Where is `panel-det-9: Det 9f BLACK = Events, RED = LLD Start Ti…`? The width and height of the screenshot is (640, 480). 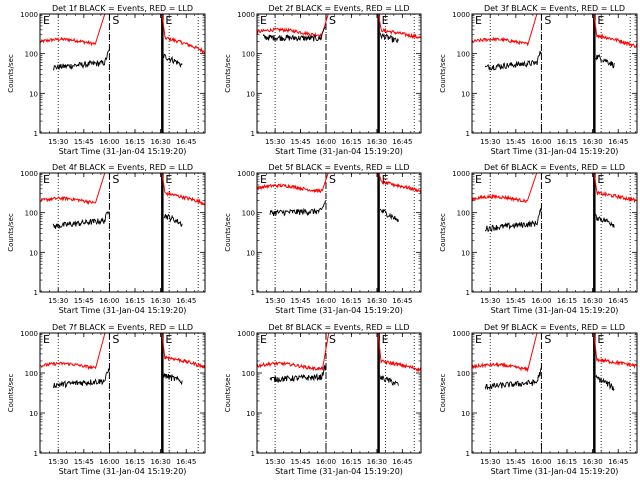 panel-det-9: Det 9f BLACK = Events, RED = LLD Start Ti… is located at coordinates (538, 399).